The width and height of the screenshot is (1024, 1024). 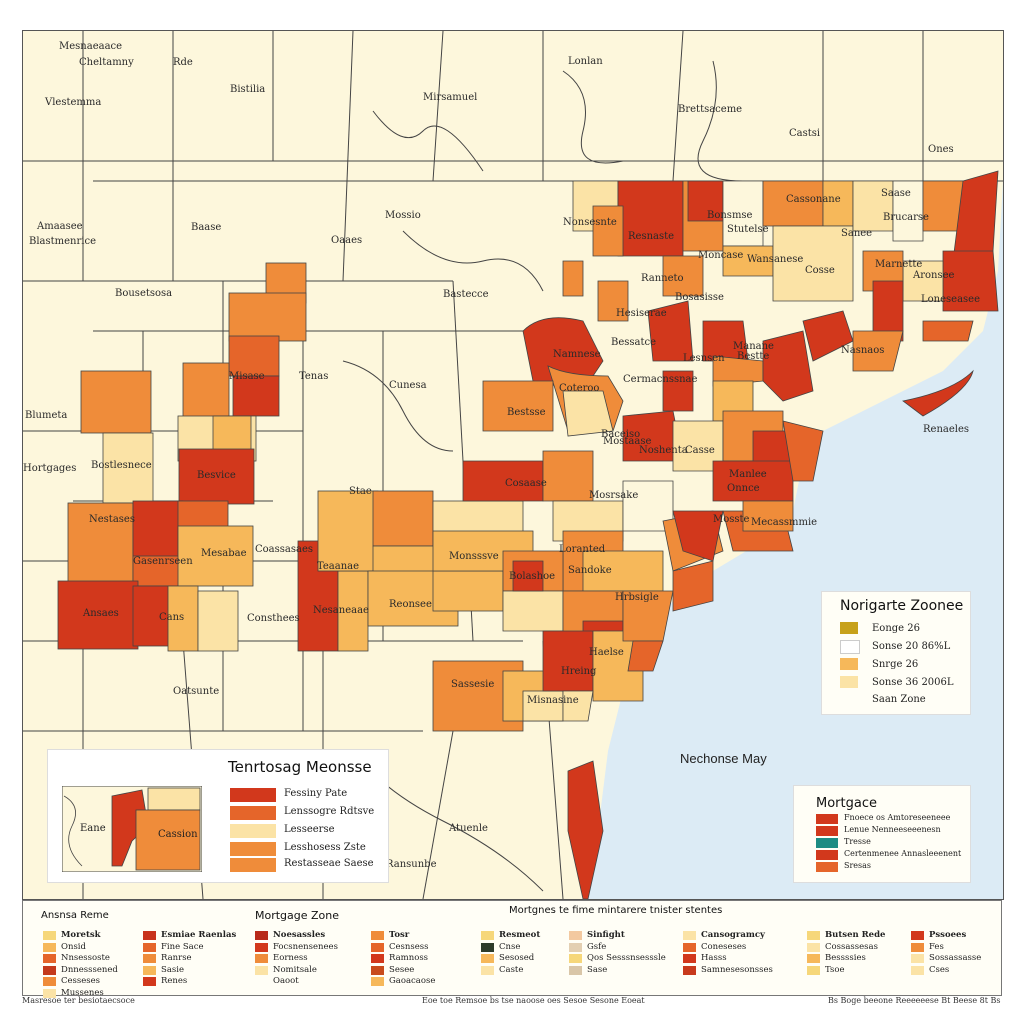 What do you see at coordinates (325, 847) in the screenshot?
I see `rate-legend-label: Lesshosess Zste` at bounding box center [325, 847].